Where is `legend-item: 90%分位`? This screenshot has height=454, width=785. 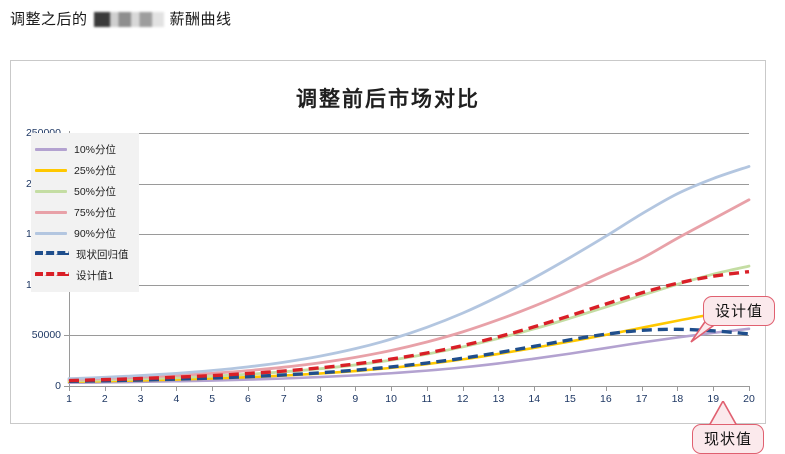 legend-item: 90%分位 is located at coordinates (82, 233).